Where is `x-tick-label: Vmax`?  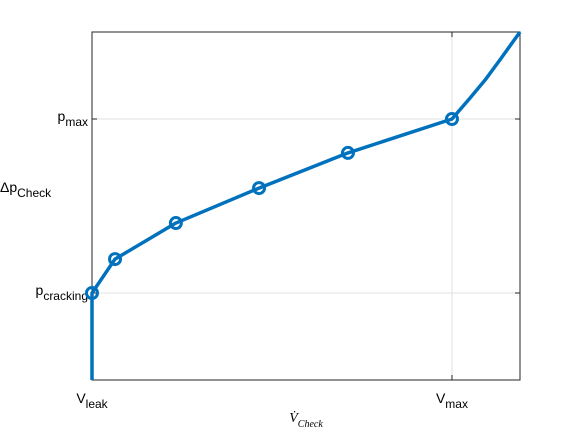 x-tick-label: Vmax is located at coordinates (452, 400).